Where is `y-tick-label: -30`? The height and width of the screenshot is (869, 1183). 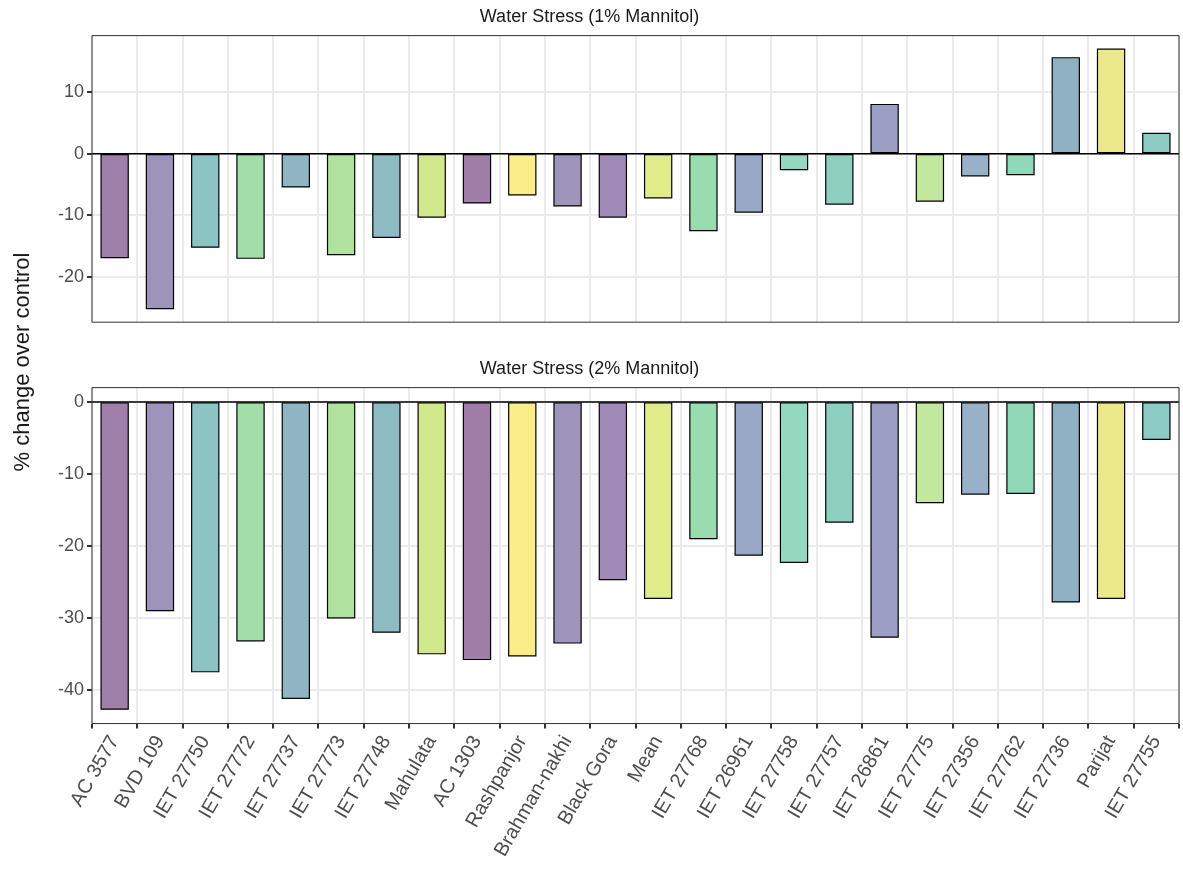 y-tick-label: -30 is located at coordinates (70, 616).